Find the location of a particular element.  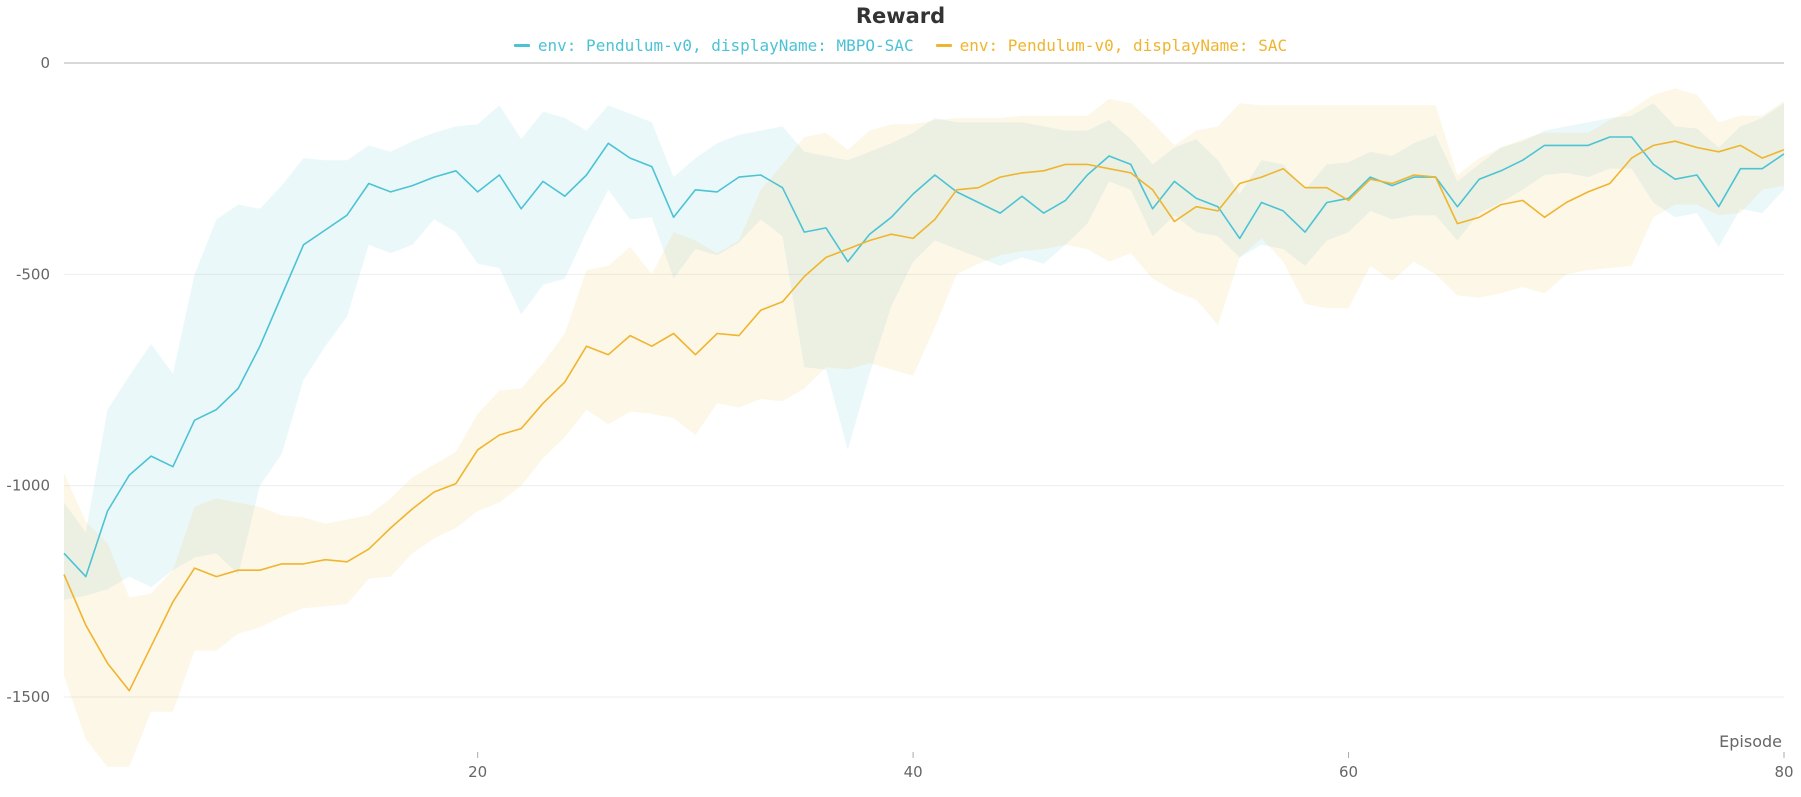

legend-item-mbpo-sac: env: Pendulum-v0, displayName: MBPO-SAC is located at coordinates (713, 45).